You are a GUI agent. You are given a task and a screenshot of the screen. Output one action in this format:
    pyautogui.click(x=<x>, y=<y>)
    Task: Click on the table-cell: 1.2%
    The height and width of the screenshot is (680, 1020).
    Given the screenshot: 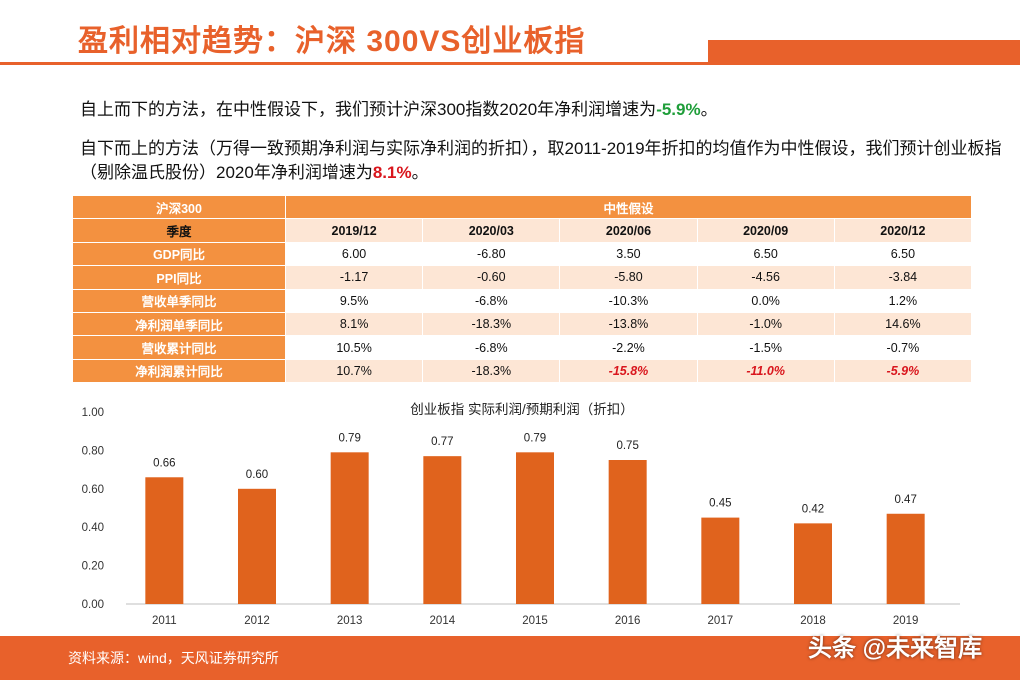 What is the action you would take?
    pyautogui.click(x=903, y=301)
    